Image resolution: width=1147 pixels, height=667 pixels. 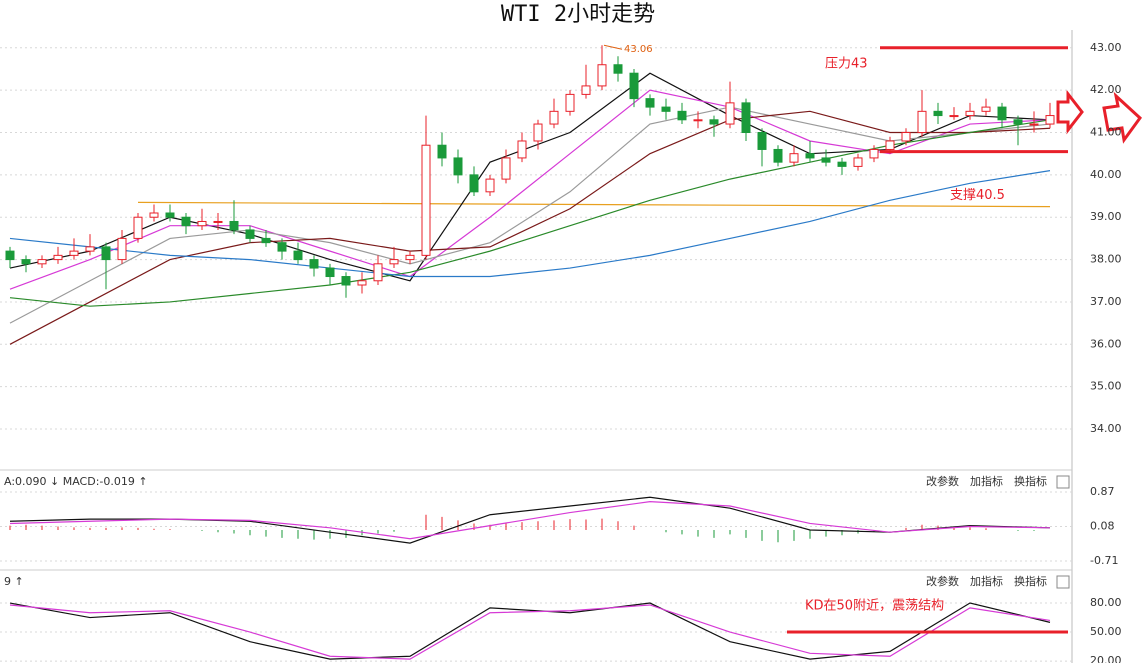 What do you see at coordinates (846, 63) in the screenshot?
I see `level-label: 压力43` at bounding box center [846, 63].